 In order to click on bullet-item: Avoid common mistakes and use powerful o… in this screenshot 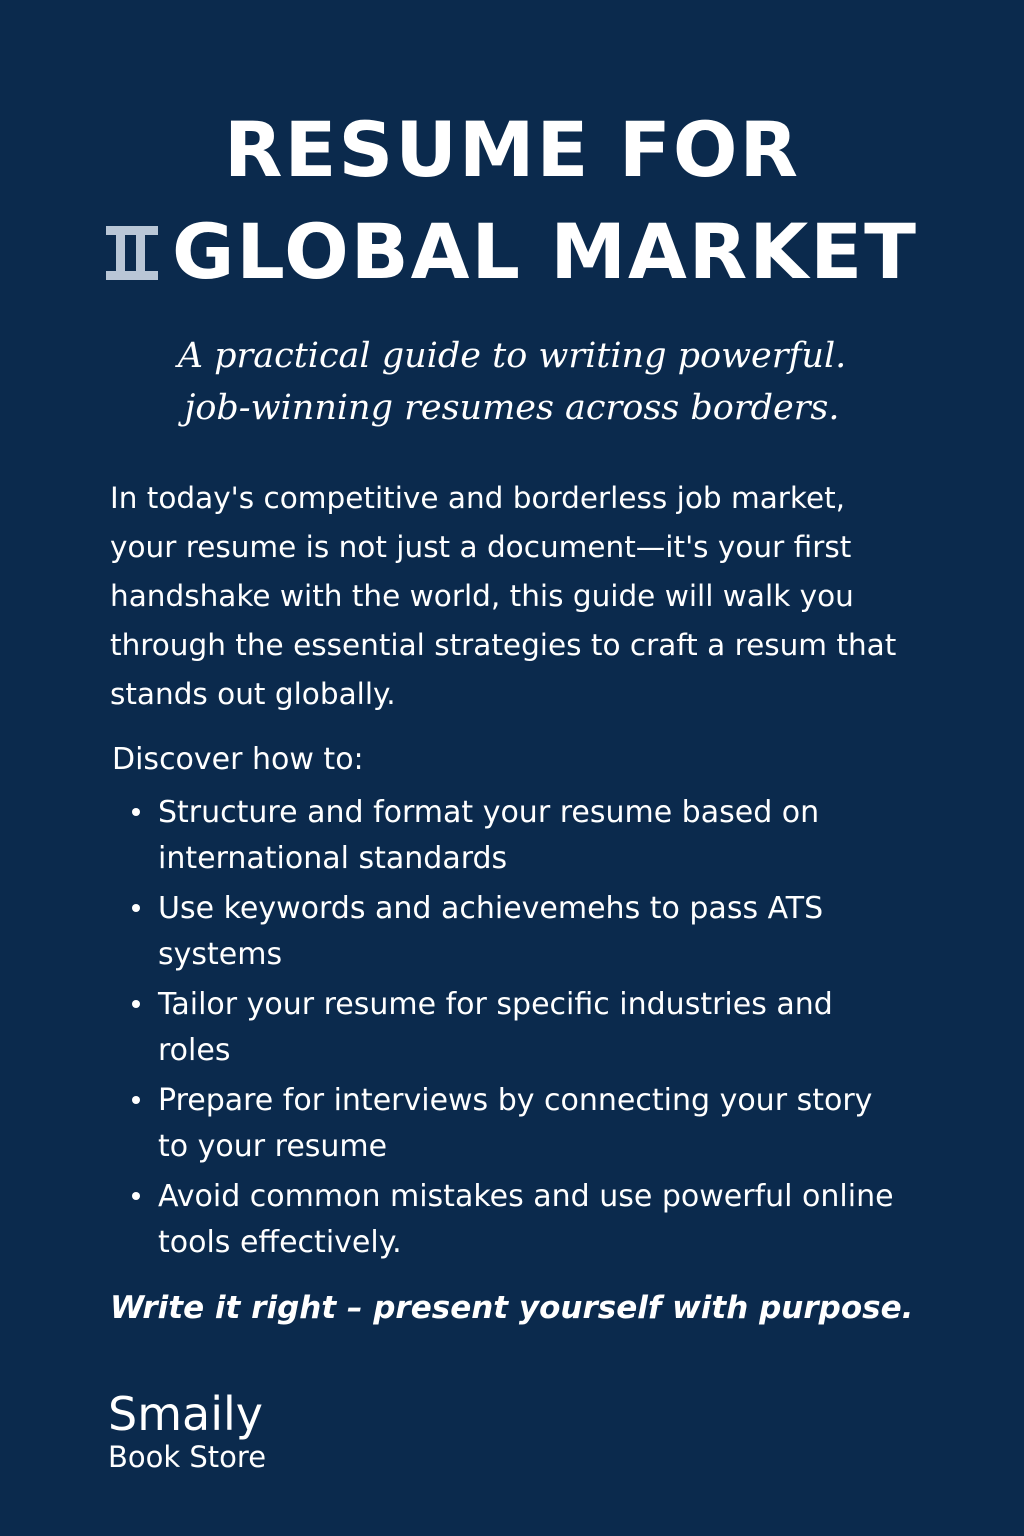, I will do `click(520, 1220)`.